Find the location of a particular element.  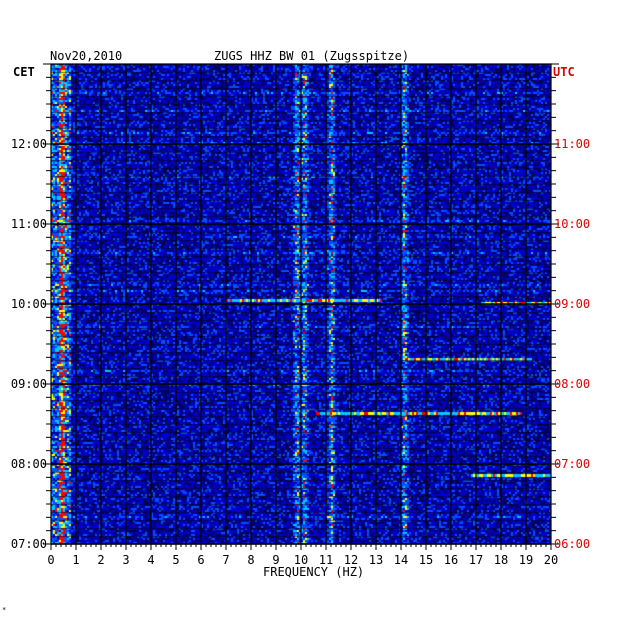

x-tick-label: 12 is located at coordinates (351, 560).